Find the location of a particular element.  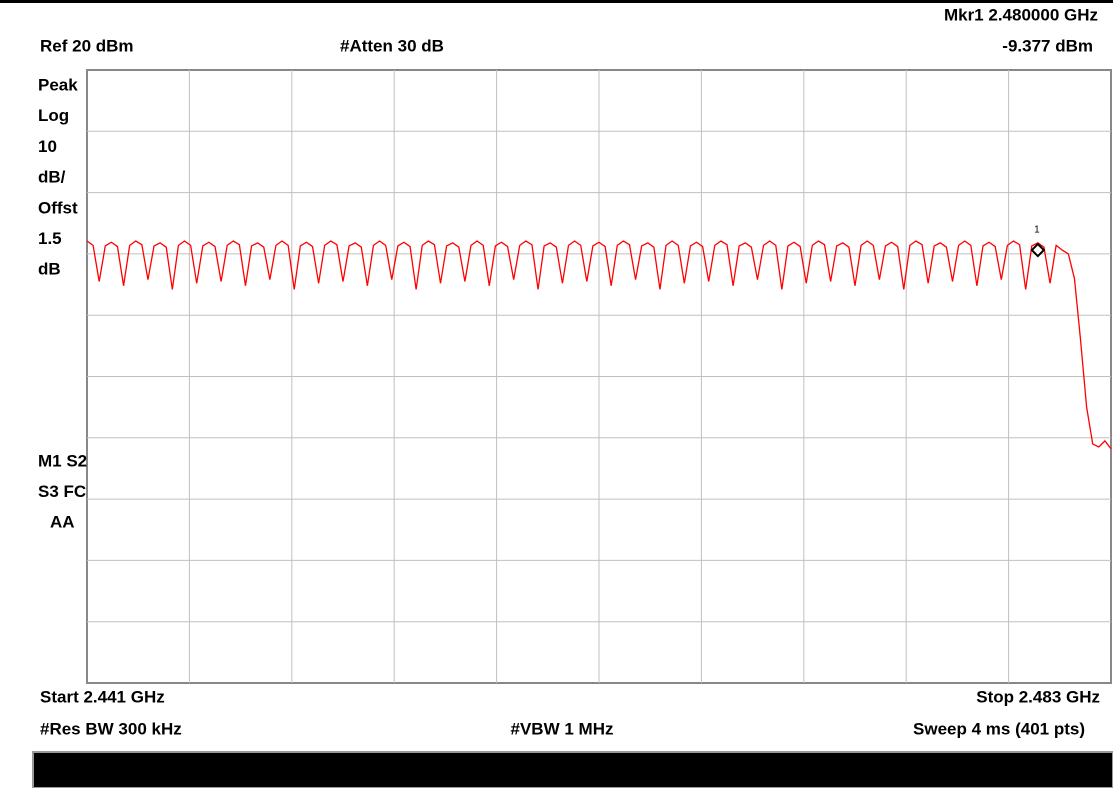

attenuation: #Atten 30 dB is located at coordinates (392, 45).